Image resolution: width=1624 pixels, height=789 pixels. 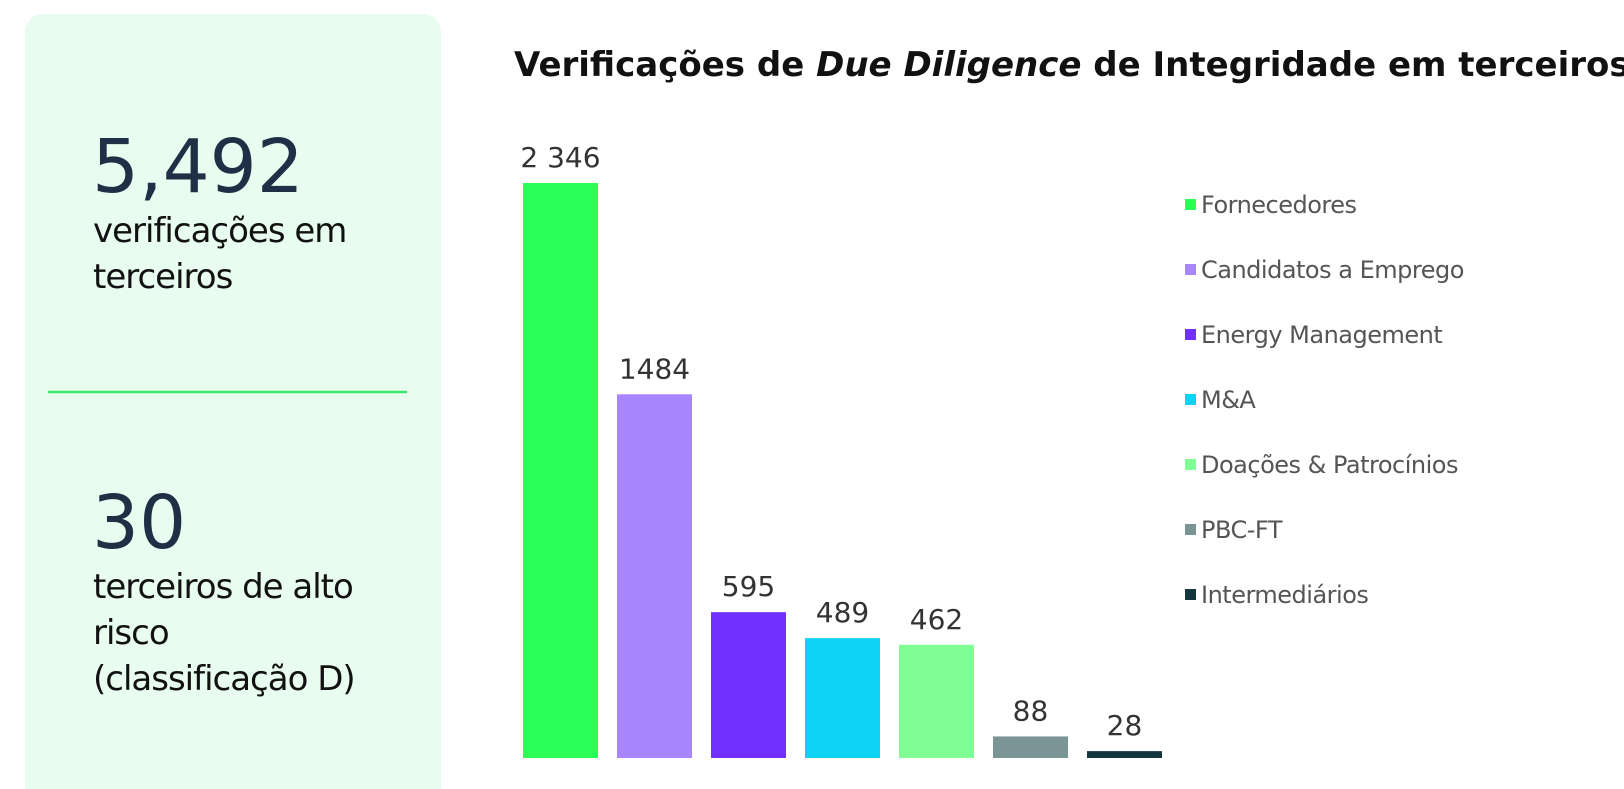 I want to click on stat-caption: terceiros de alto, so click(x=223, y=587).